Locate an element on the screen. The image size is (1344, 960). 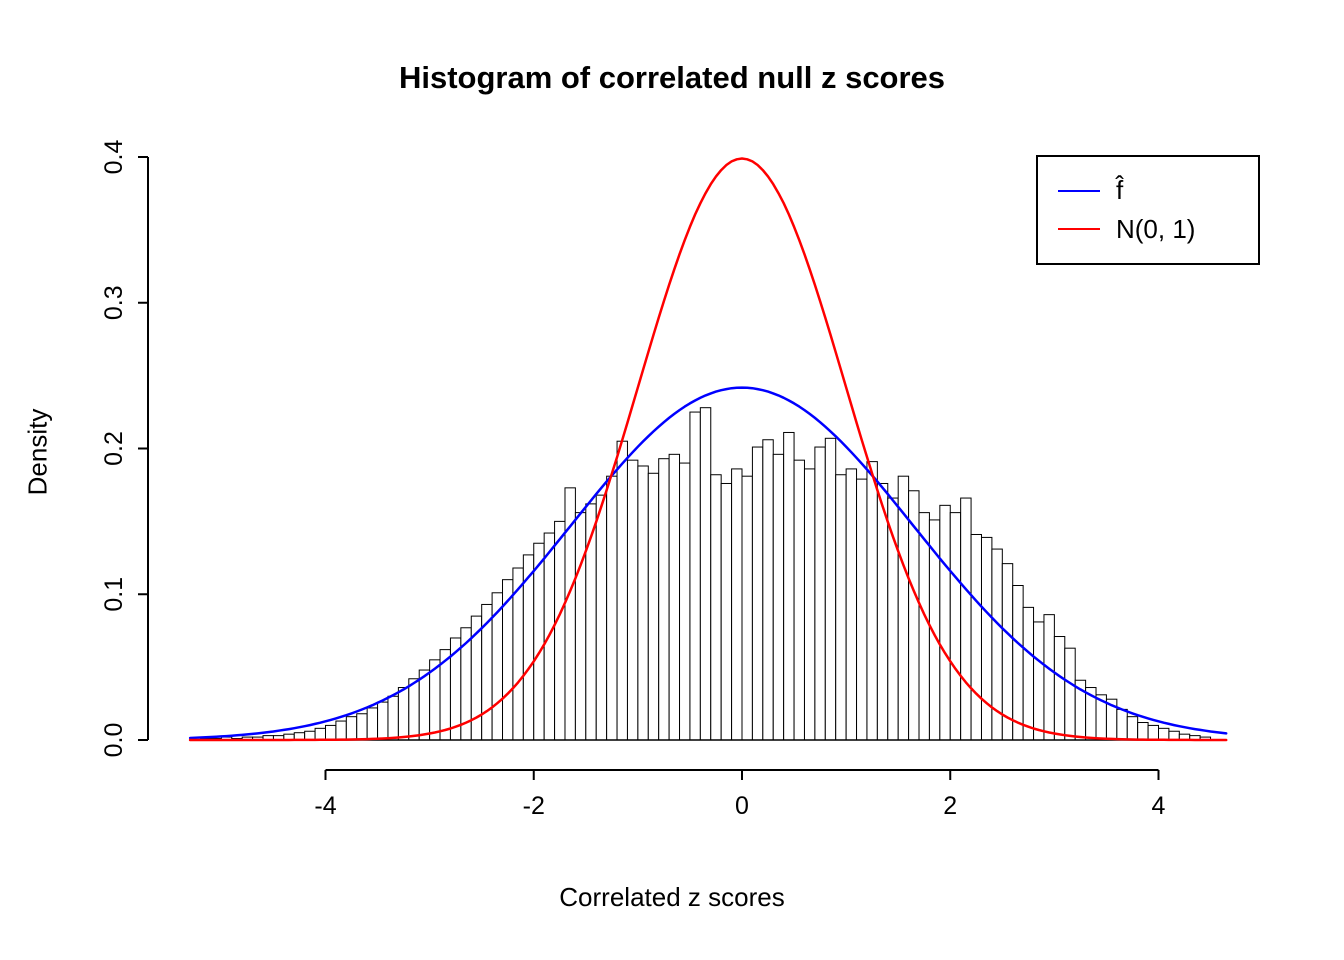
x-tick-label: 0 is located at coordinates (742, 806).